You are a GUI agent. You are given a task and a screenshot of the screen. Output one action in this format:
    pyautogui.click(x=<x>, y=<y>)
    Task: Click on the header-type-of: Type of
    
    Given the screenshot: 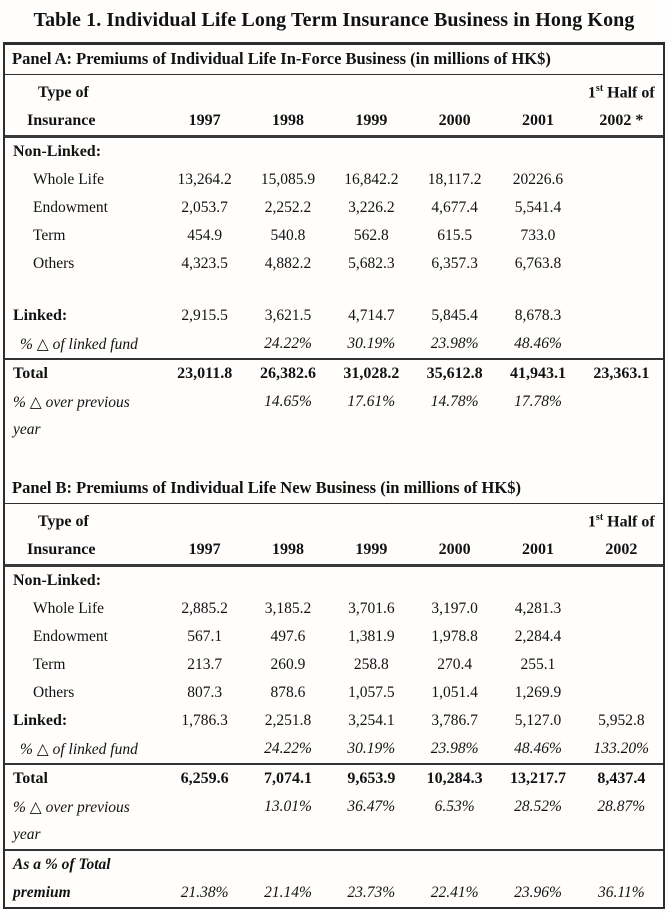 What is the action you would take?
    pyautogui.click(x=63, y=521)
    